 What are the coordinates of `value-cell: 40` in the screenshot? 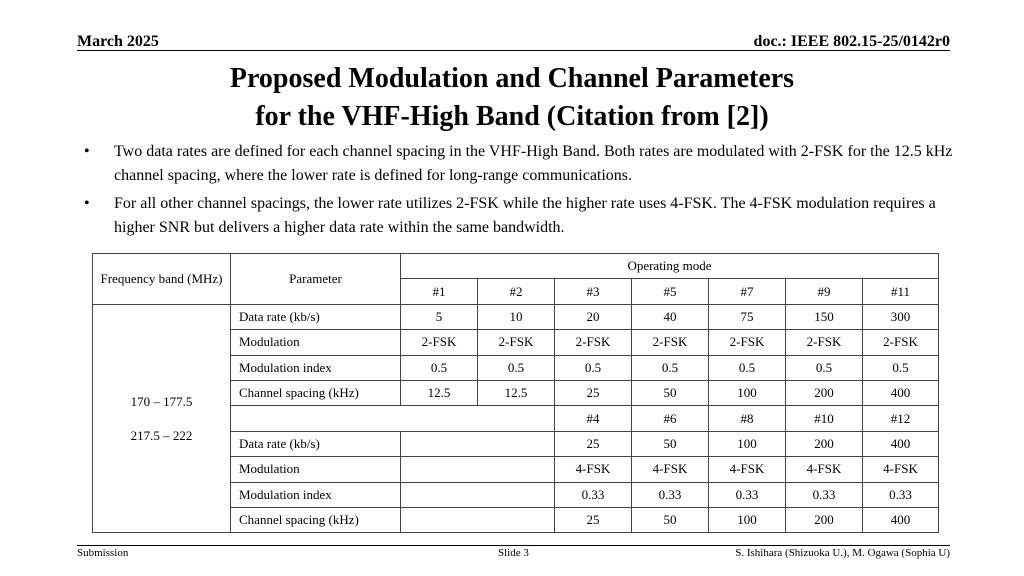 It's located at (670, 317).